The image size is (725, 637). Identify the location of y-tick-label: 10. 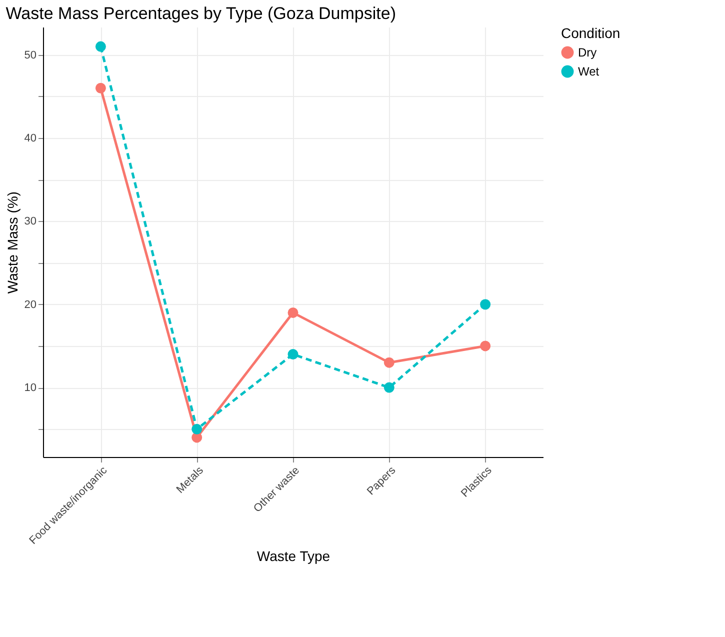
(30, 388).